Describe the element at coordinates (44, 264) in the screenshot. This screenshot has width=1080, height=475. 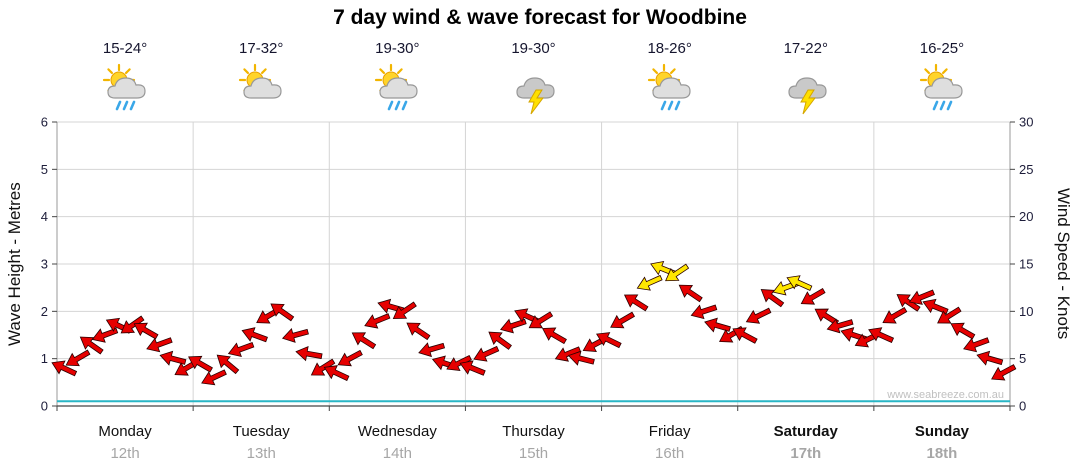
I see `wave-axis-tick-label: 3` at that location.